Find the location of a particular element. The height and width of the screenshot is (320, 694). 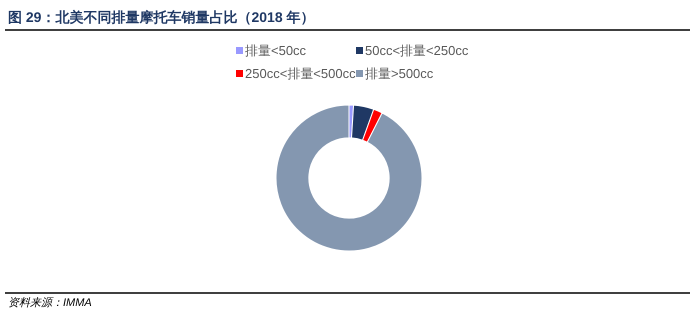

chart-title: 图 29：北美不同排量摩托车销量占比（2018 年） is located at coordinates (161, 17).